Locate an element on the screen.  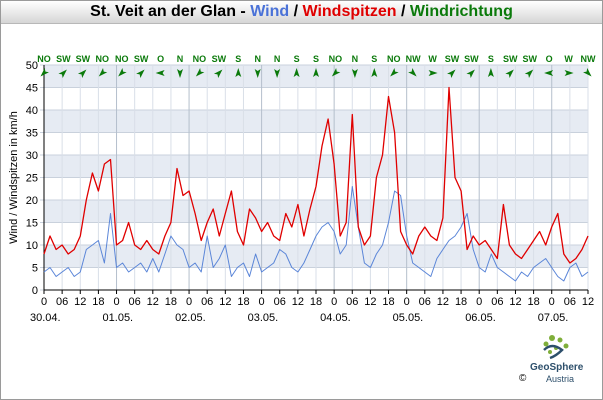
y-tick-label: 10 is located at coordinates (32, 246).